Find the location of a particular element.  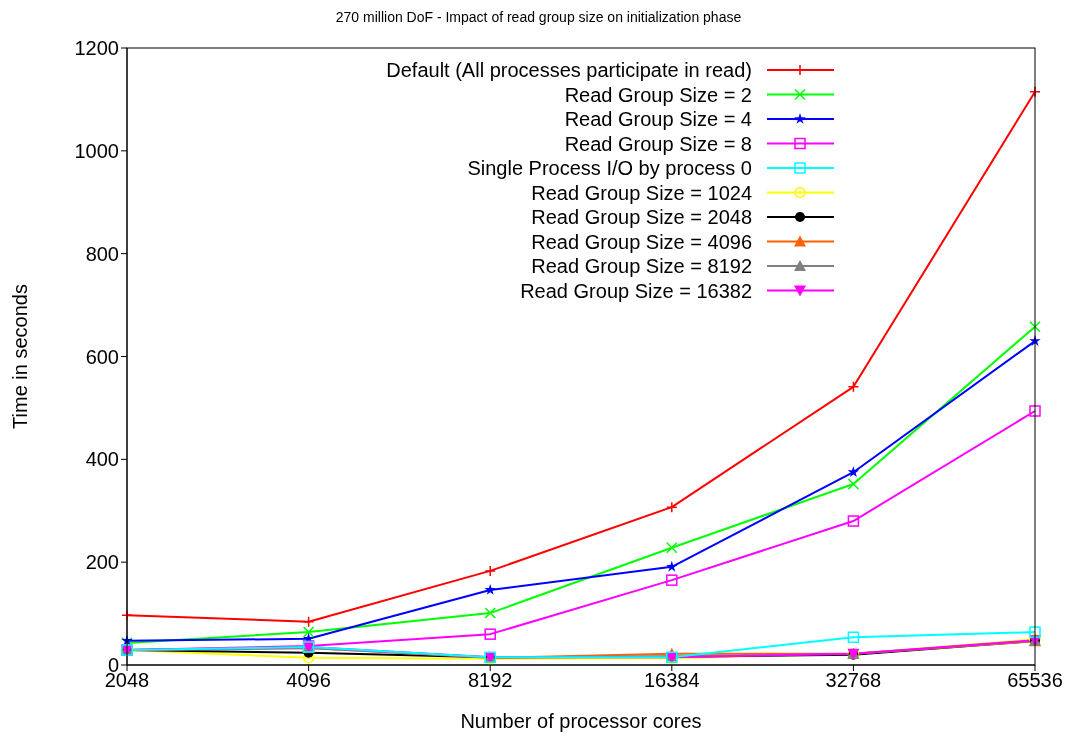

legend-label: Read Group Size = 8 is located at coordinates (658, 143).